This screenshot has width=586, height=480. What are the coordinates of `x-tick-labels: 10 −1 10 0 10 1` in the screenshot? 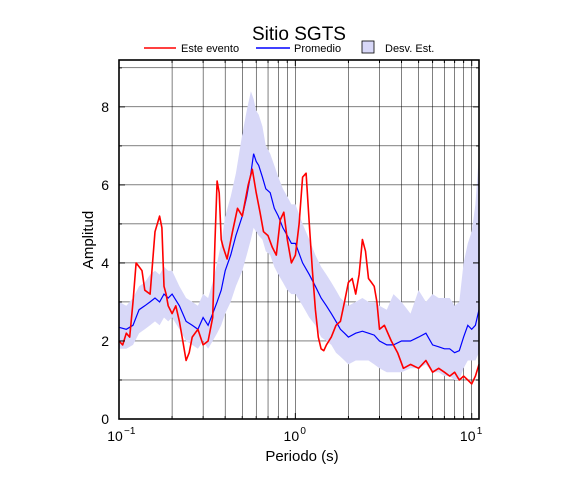 It's located at (294, 435).